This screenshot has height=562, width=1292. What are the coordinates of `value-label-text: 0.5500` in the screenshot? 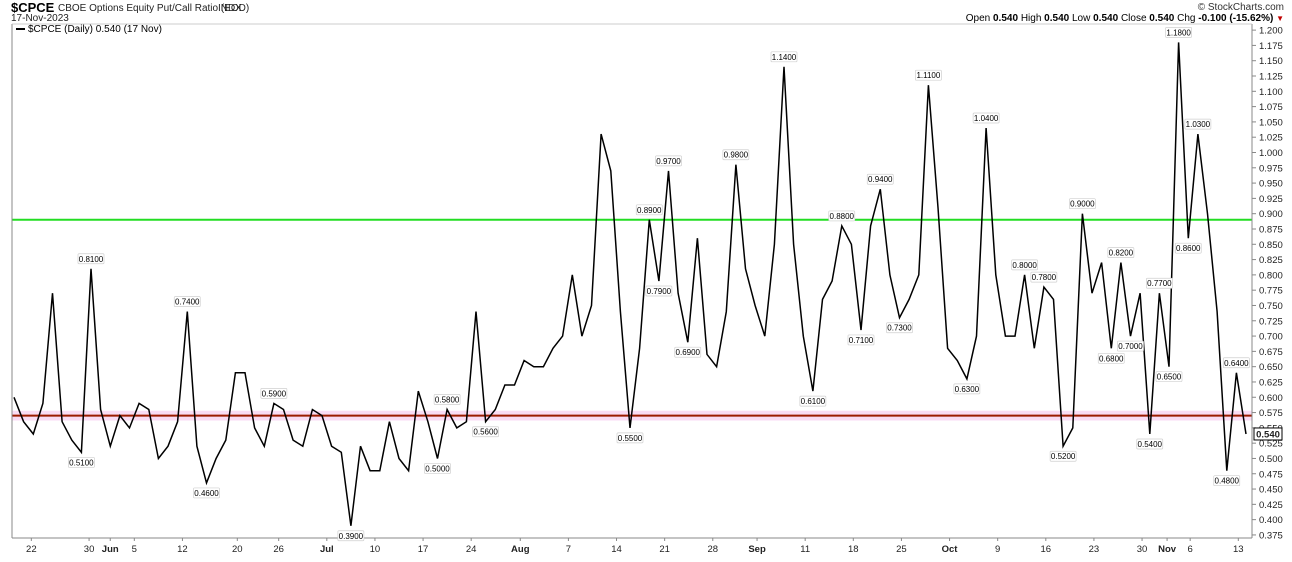 It's located at (630, 438).